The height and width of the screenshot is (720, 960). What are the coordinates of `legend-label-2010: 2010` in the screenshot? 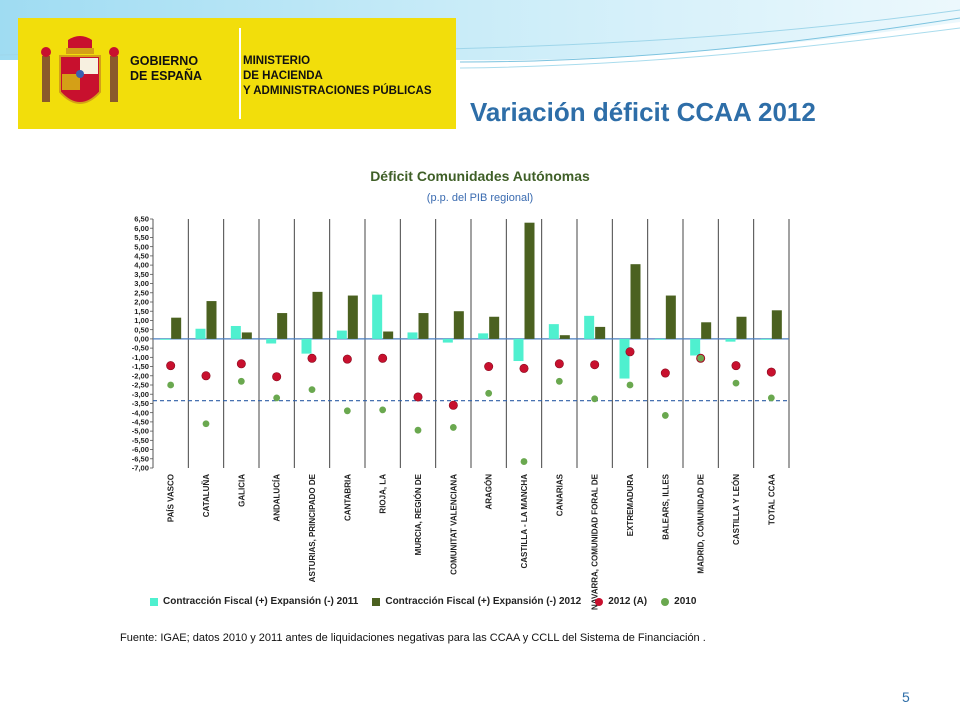 It's located at (685, 601).